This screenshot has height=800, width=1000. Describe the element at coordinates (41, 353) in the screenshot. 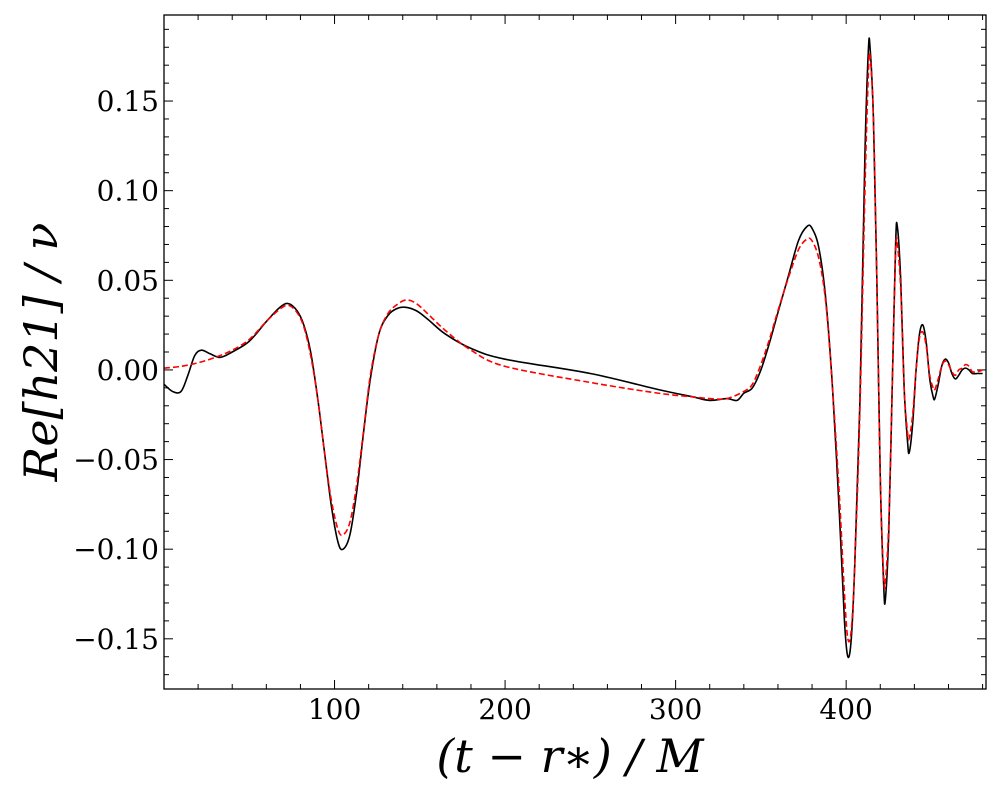

I see `y-axis-label: Re[h21] / ν` at that location.